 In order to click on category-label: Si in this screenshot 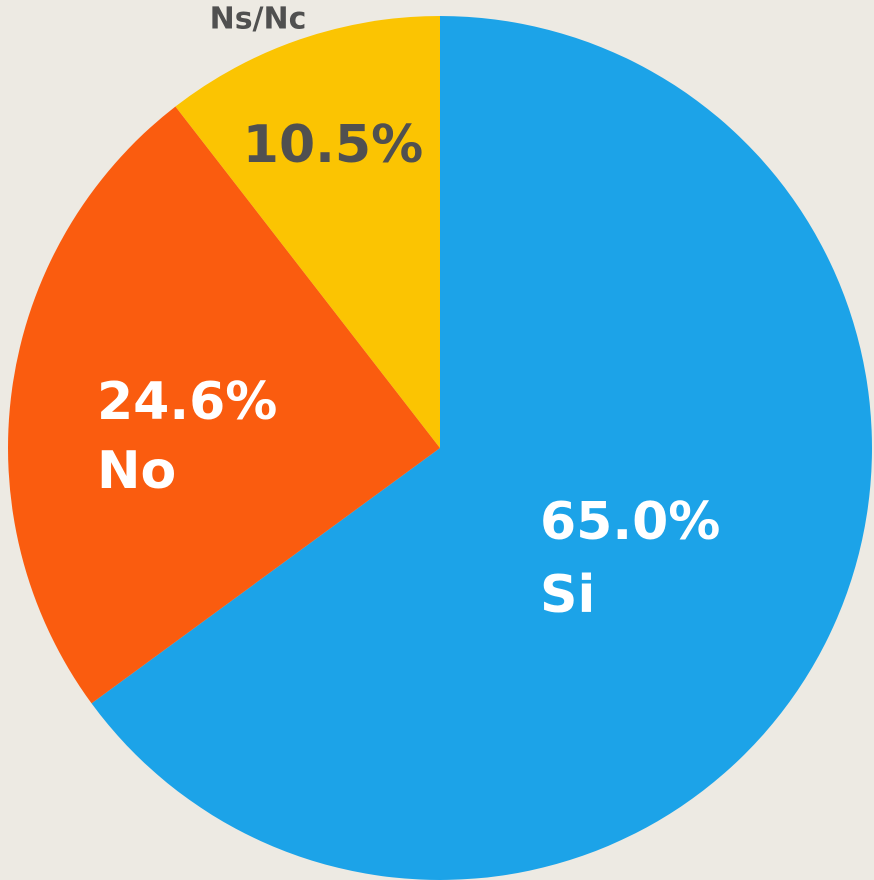, I will do `click(567, 595)`.